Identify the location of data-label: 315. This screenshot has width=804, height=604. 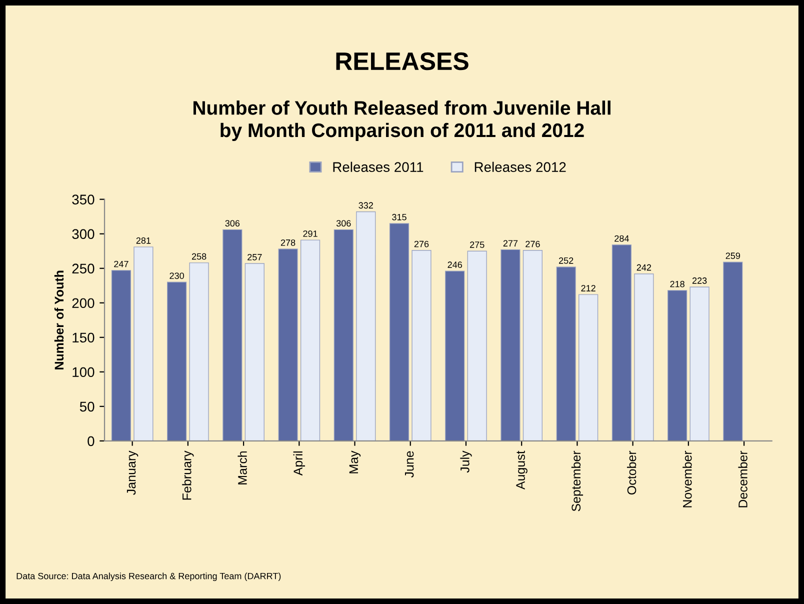
(399, 217).